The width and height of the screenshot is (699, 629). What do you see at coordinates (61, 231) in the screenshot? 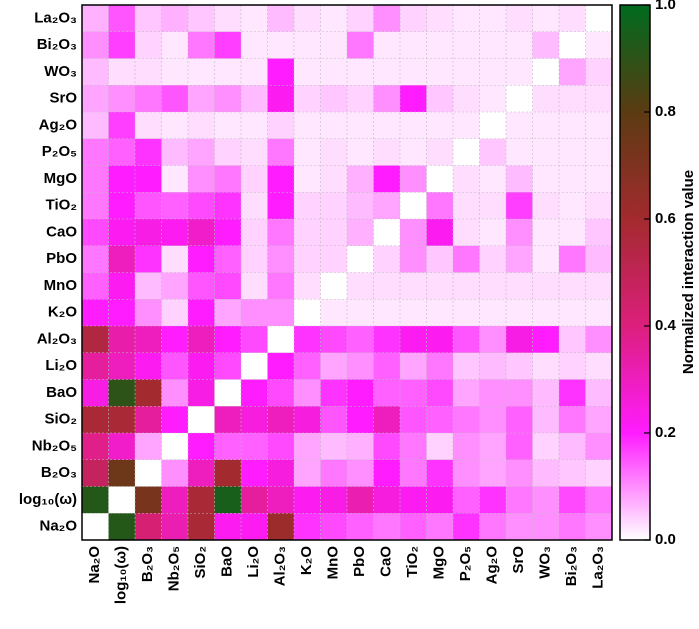
I see `y-tick-label: CaO` at bounding box center [61, 231].